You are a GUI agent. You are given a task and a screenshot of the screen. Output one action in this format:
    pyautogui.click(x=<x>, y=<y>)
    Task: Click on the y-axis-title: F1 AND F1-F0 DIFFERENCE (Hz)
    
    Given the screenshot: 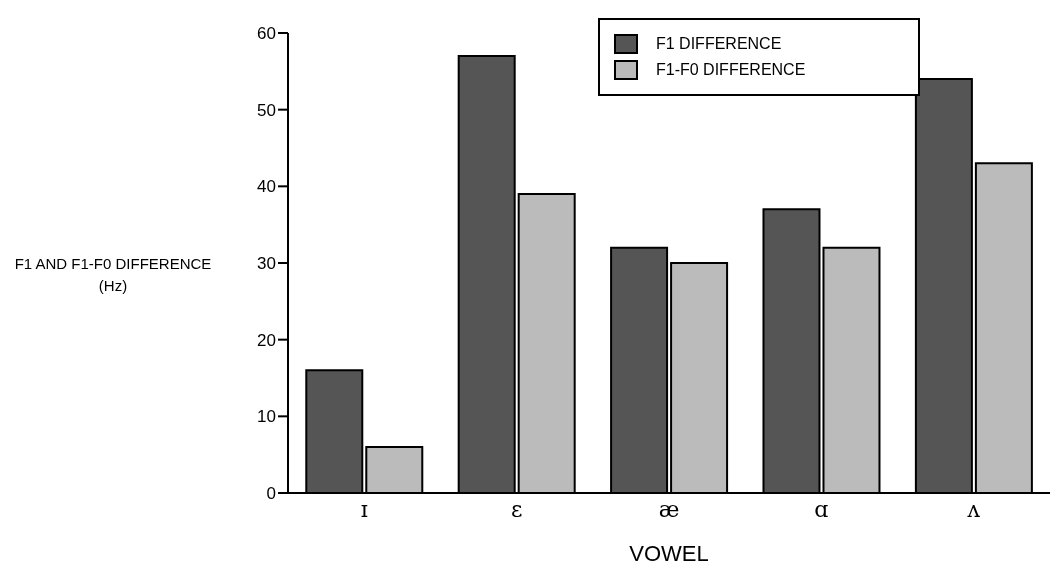 What is the action you would take?
    pyautogui.click(x=113, y=275)
    